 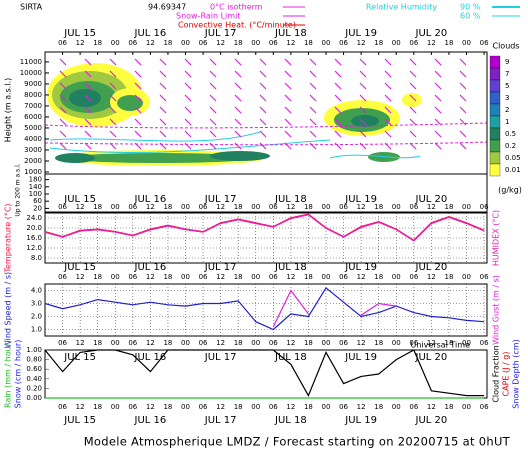 What do you see at coordinates (37, 201) in the screenshot?
I see `y-tick-label: 60` at bounding box center [37, 201].